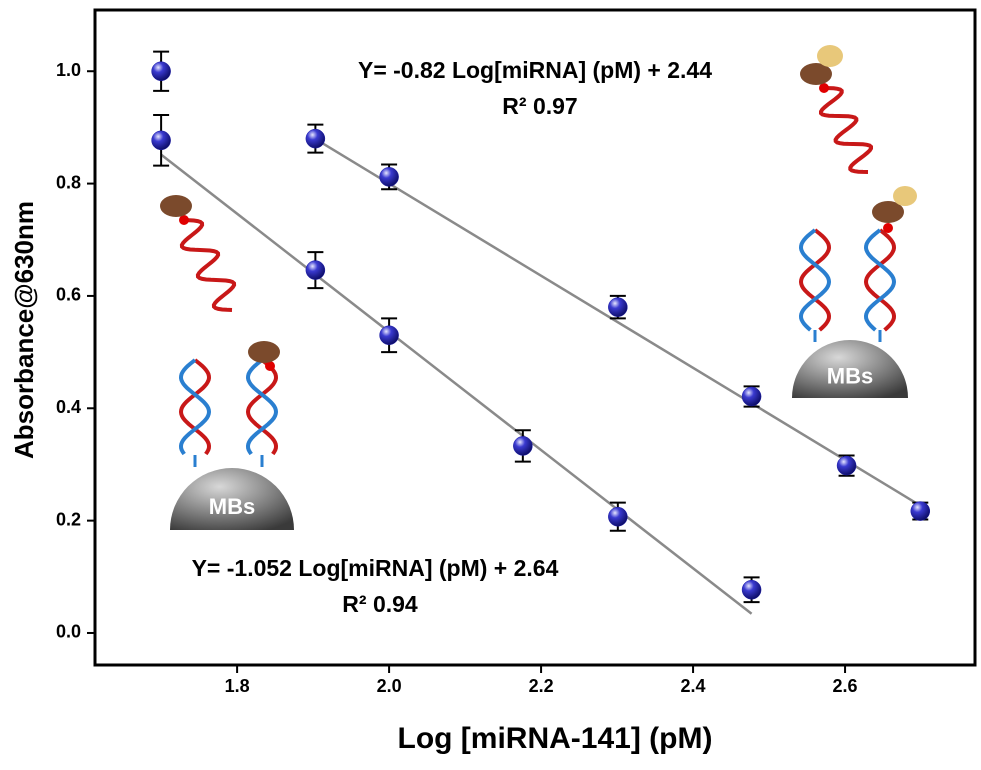 This screenshot has width=981, height=770. Describe the element at coordinates (68, 407) in the screenshot. I see `y-tick-label: 0.4` at that location.